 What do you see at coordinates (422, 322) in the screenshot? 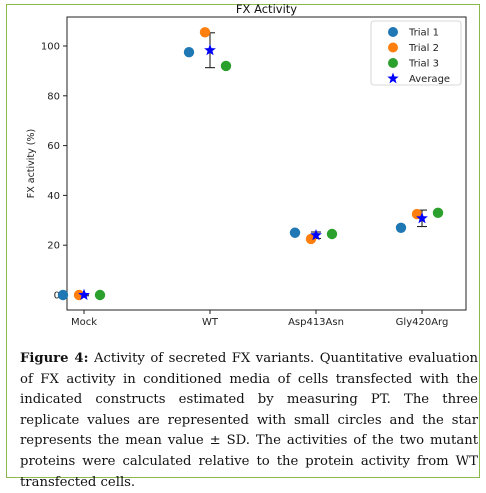
I see `x-tick-label: Gly420Arg` at bounding box center [422, 322].